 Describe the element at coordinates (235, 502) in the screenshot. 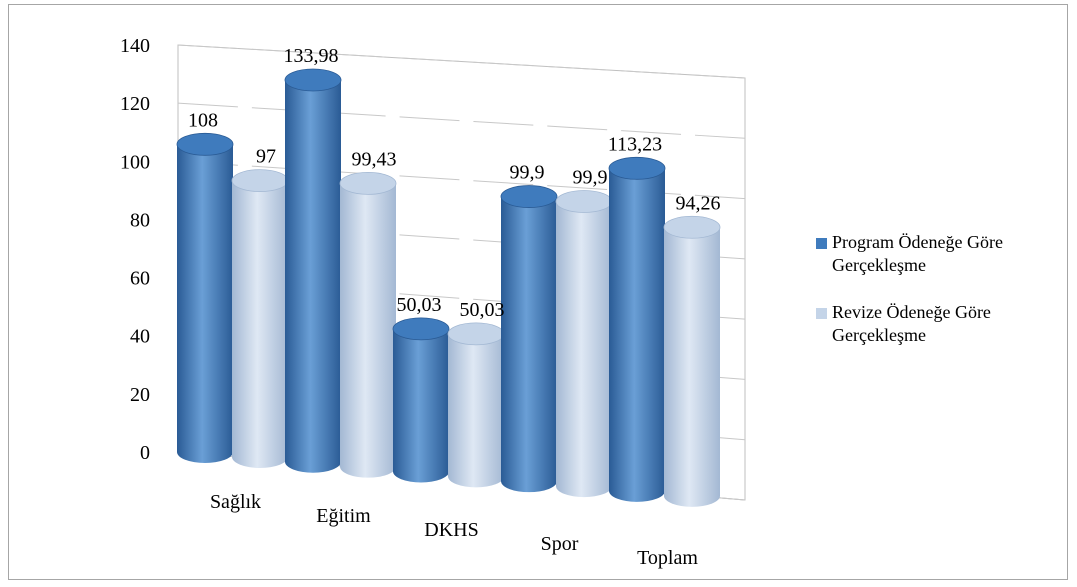

I see `category-label: Sağlık` at that location.